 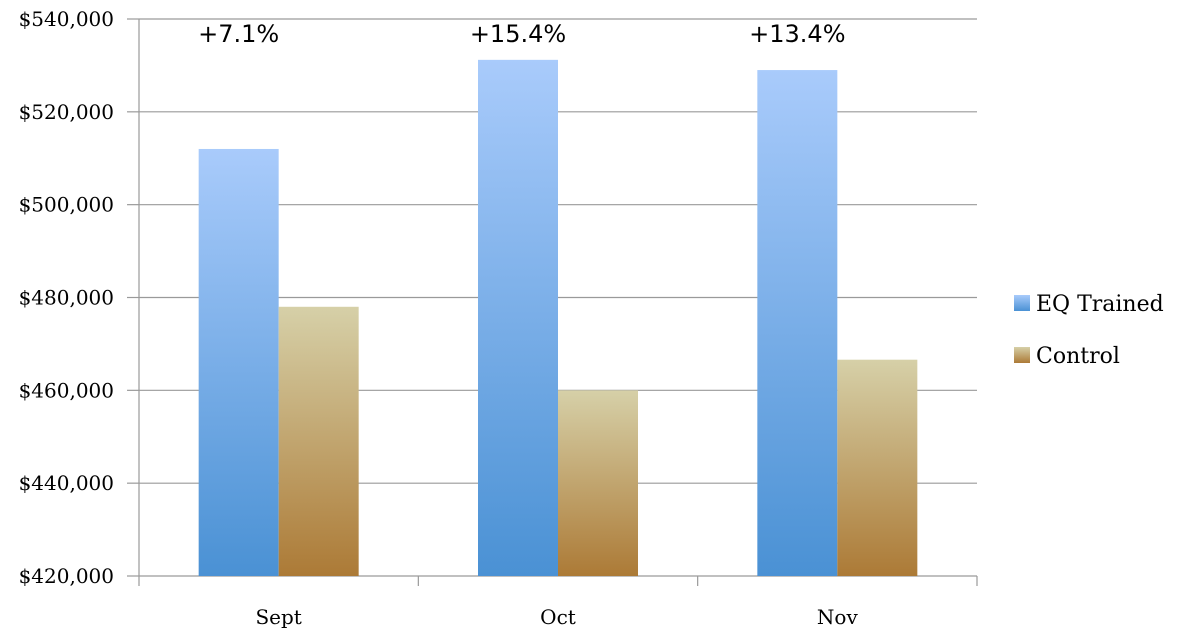 What do you see at coordinates (238, 34) in the screenshot?
I see `percent-annotation: +7.1%` at bounding box center [238, 34].